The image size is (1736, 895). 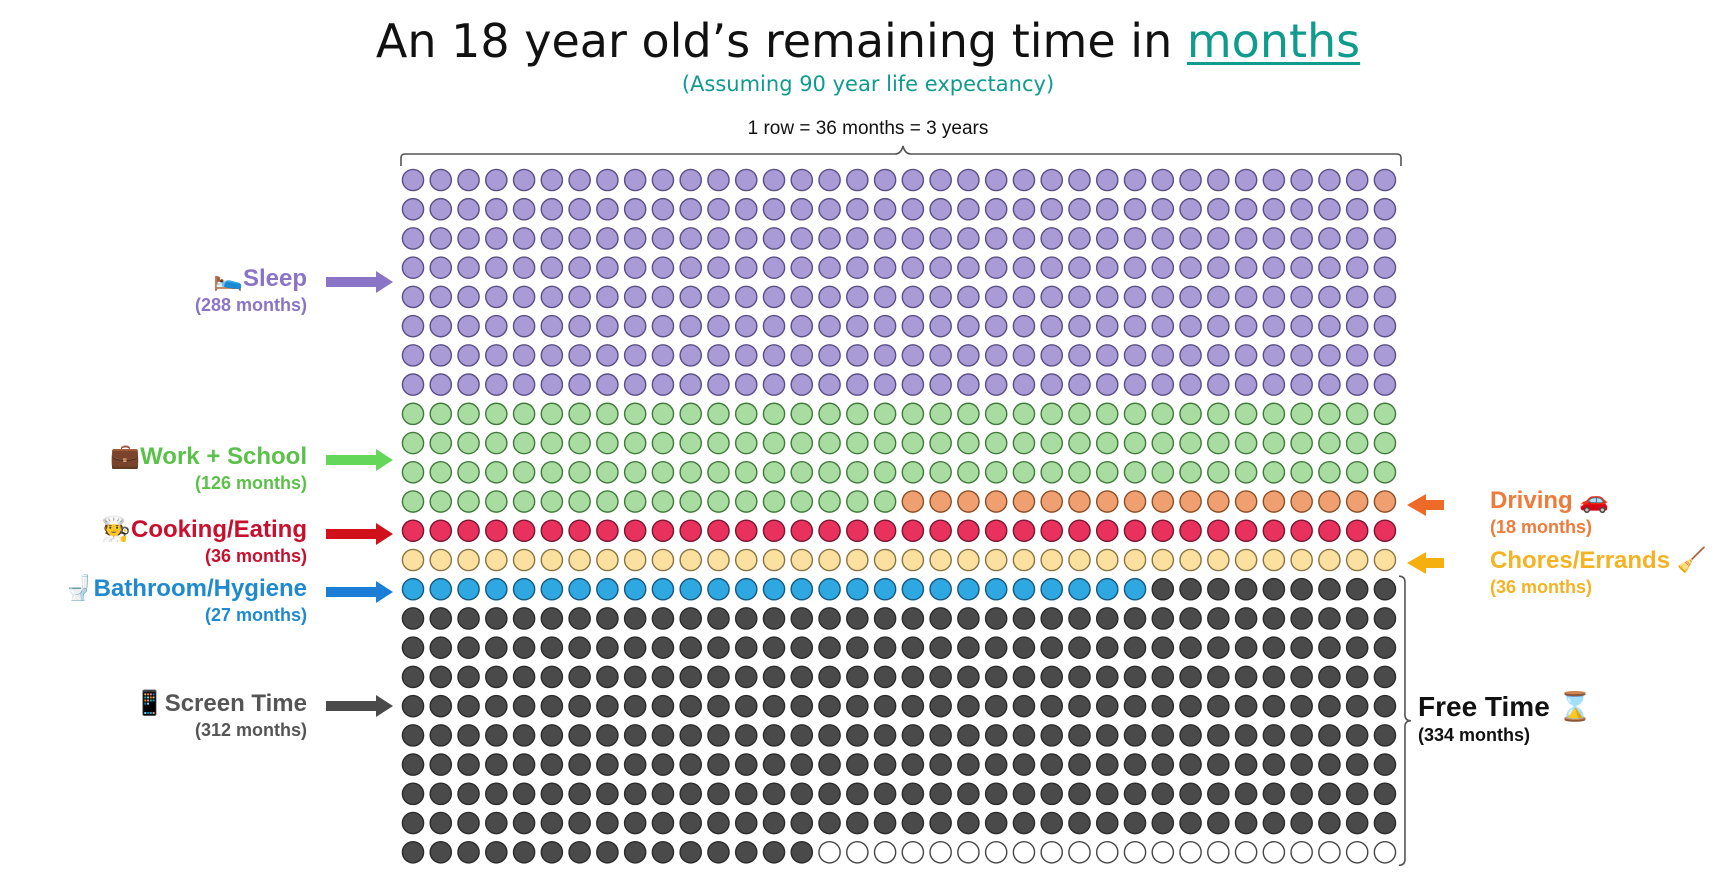 What do you see at coordinates (125, 456) in the screenshot?
I see `briefcase-icon: 💼` at bounding box center [125, 456].